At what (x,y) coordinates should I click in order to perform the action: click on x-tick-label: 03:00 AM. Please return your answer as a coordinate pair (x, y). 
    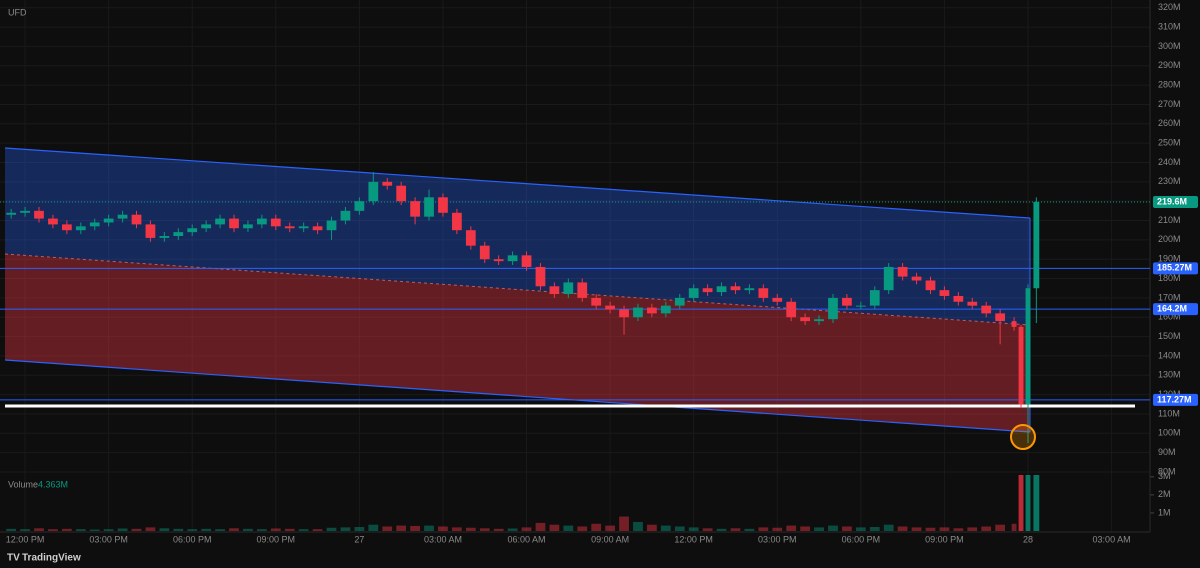
    Looking at the image, I should click on (1112, 539).